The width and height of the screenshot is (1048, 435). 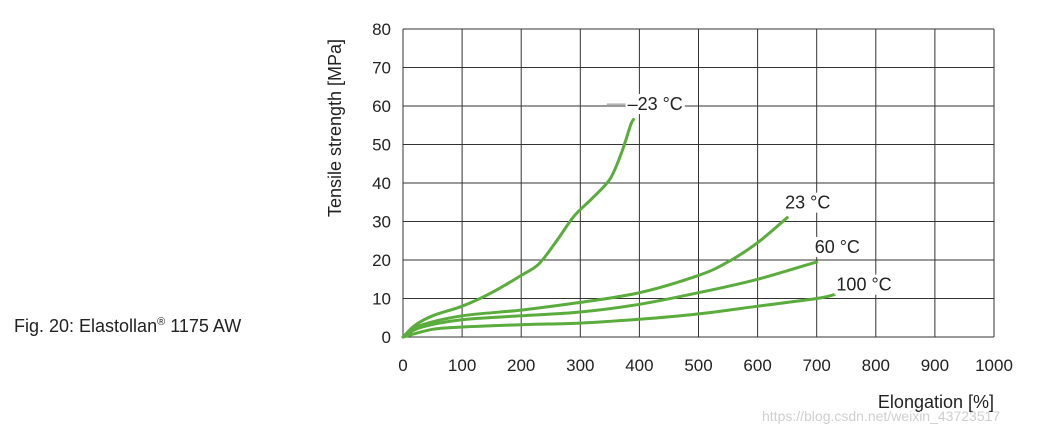 What do you see at coordinates (876, 365) in the screenshot?
I see `x-tick-label: 800` at bounding box center [876, 365].